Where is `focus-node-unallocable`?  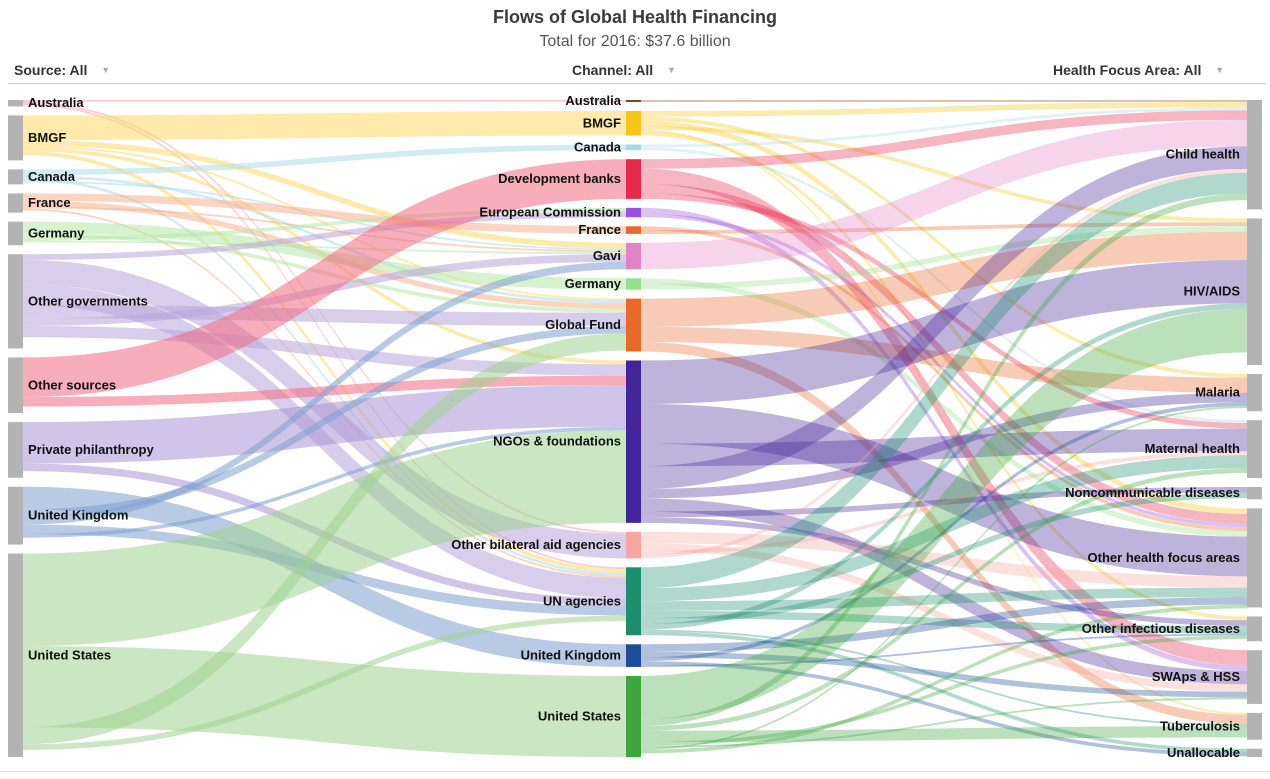 focus-node-unallocable is located at coordinates (1254, 752).